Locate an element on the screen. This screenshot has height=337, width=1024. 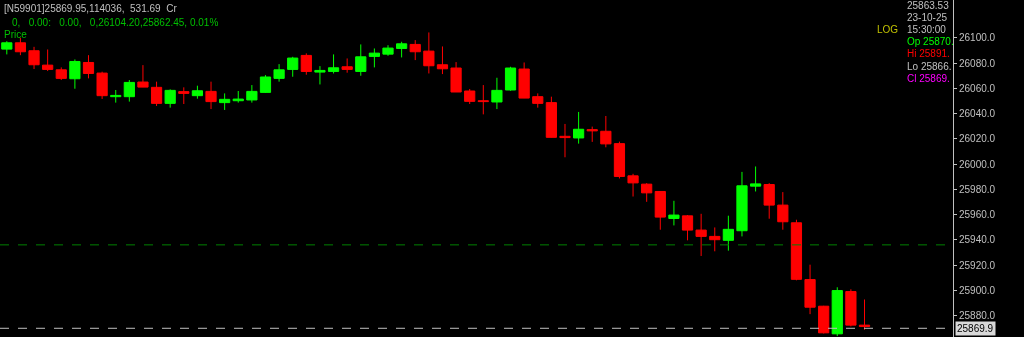
y-tick-label: 26060.0 is located at coordinates (977, 88).